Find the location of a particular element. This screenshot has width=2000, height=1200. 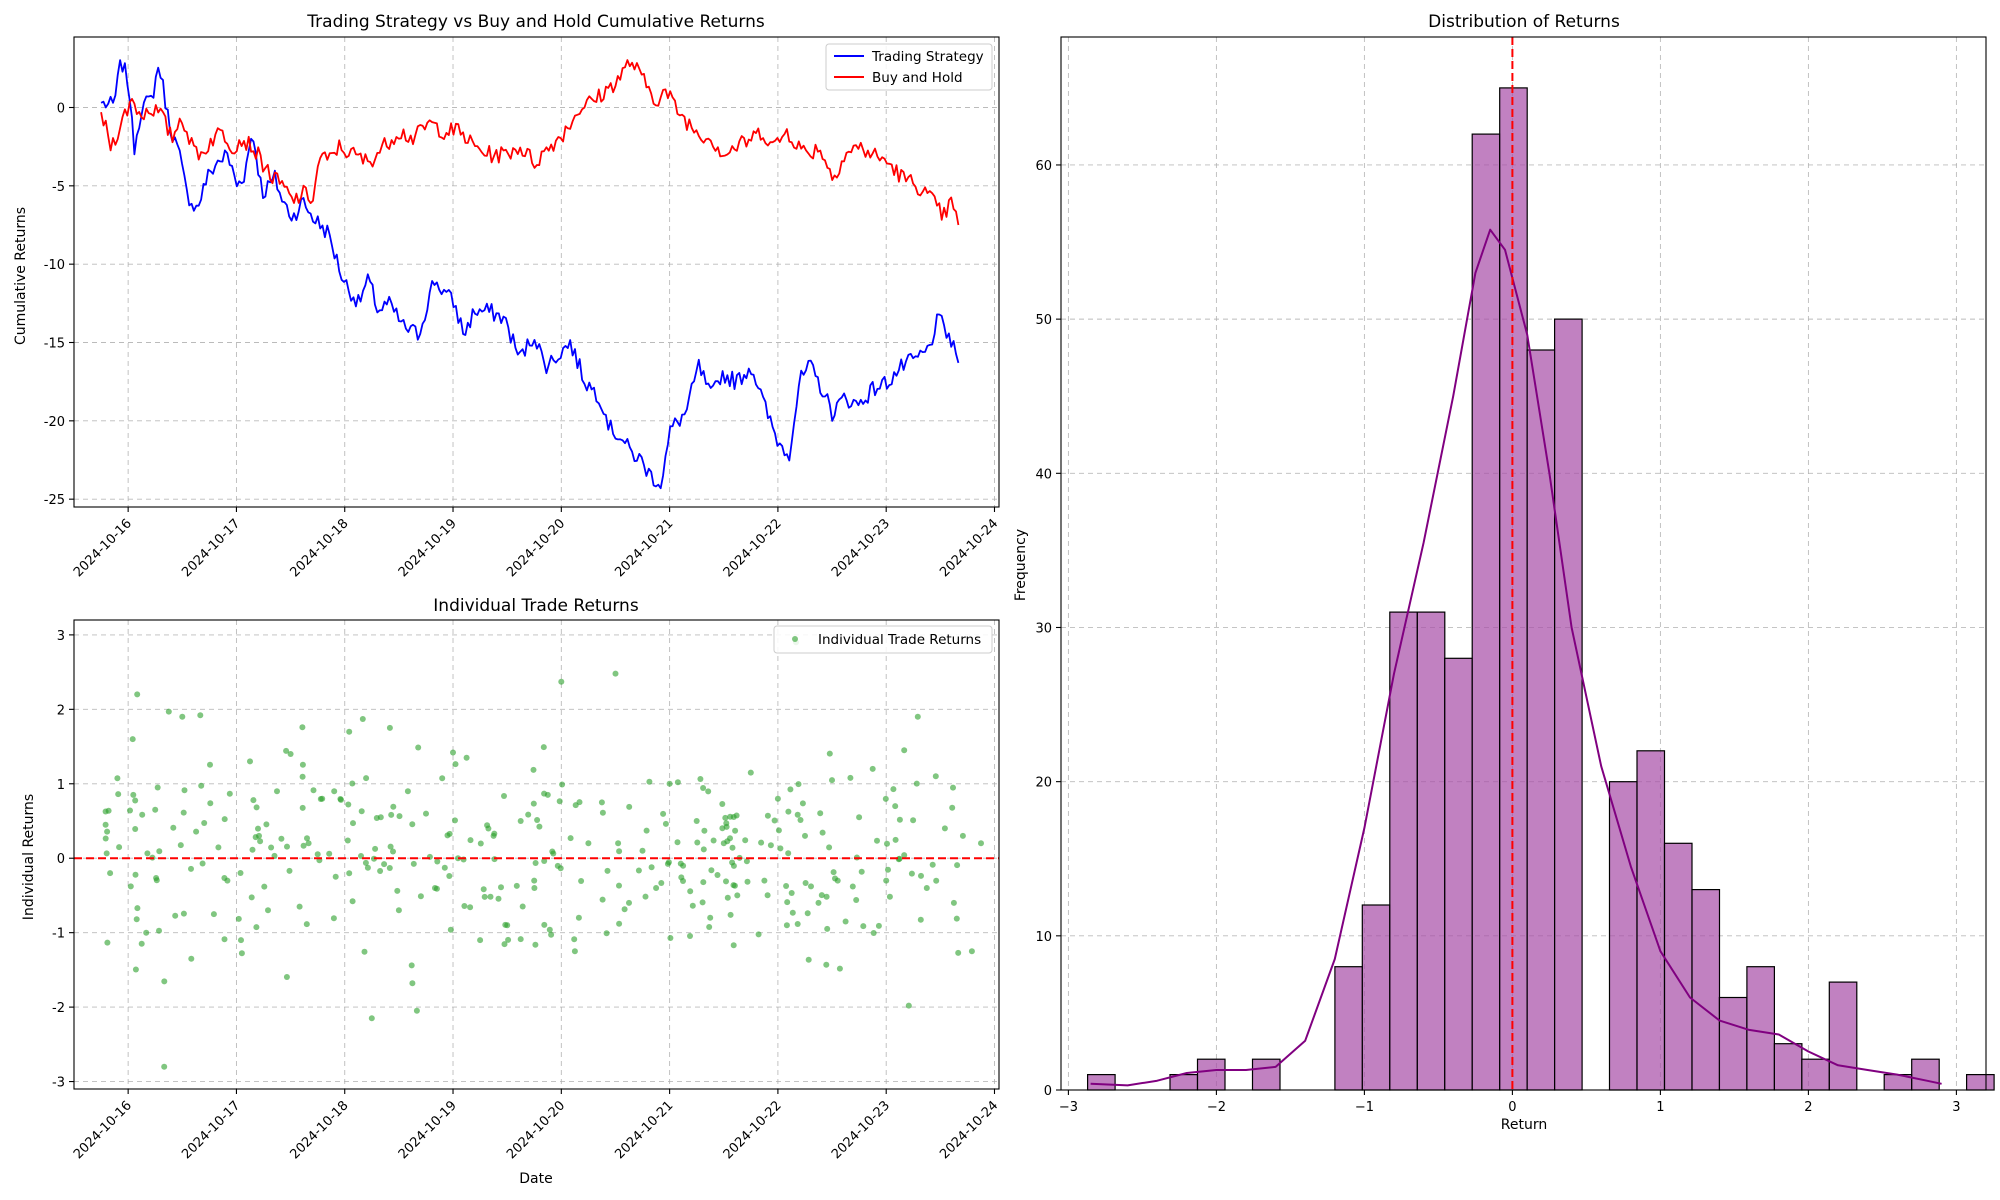

legend-label-individual-trade-returns: Individual Trade Returns is located at coordinates (899, 640).